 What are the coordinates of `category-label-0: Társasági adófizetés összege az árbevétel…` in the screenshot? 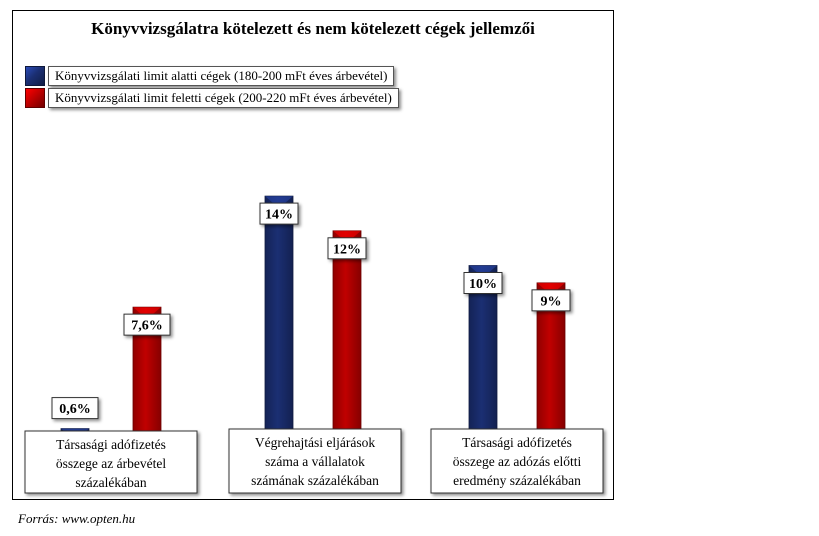 It's located at (111, 463).